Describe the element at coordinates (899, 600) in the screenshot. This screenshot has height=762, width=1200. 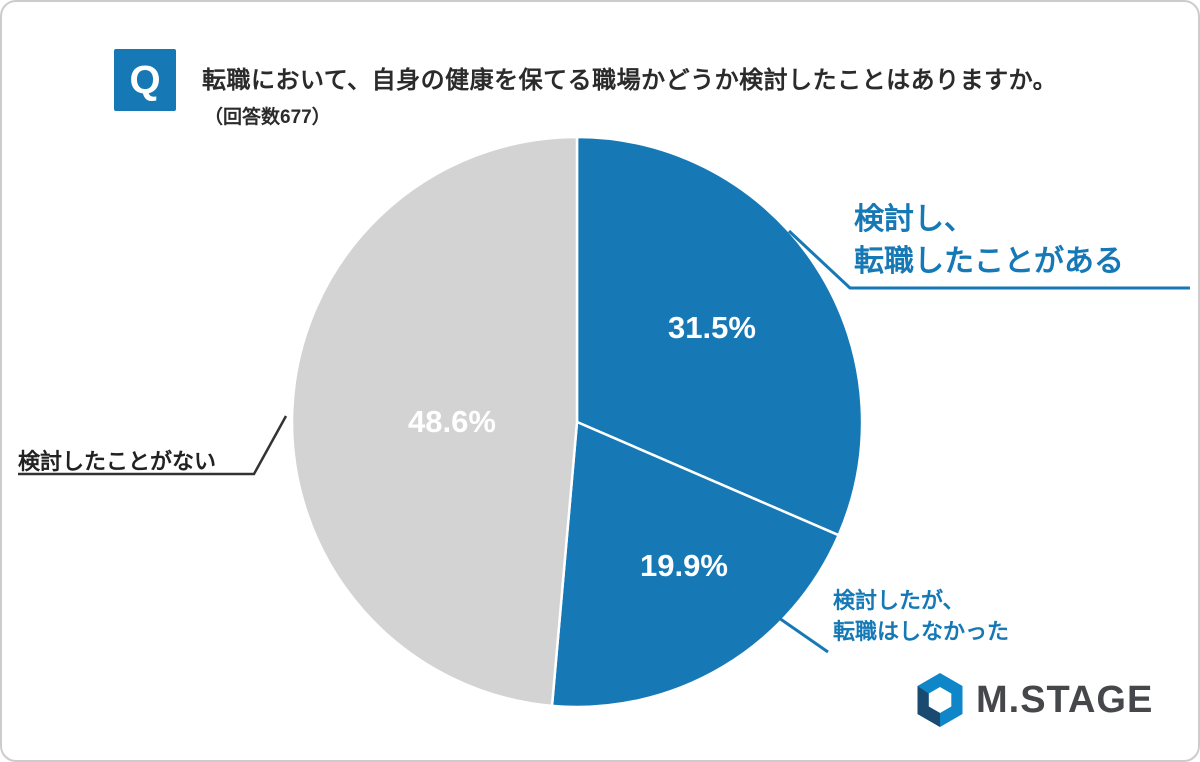
I see `callout-considered-not-changed-line1: 検討したが、` at that location.